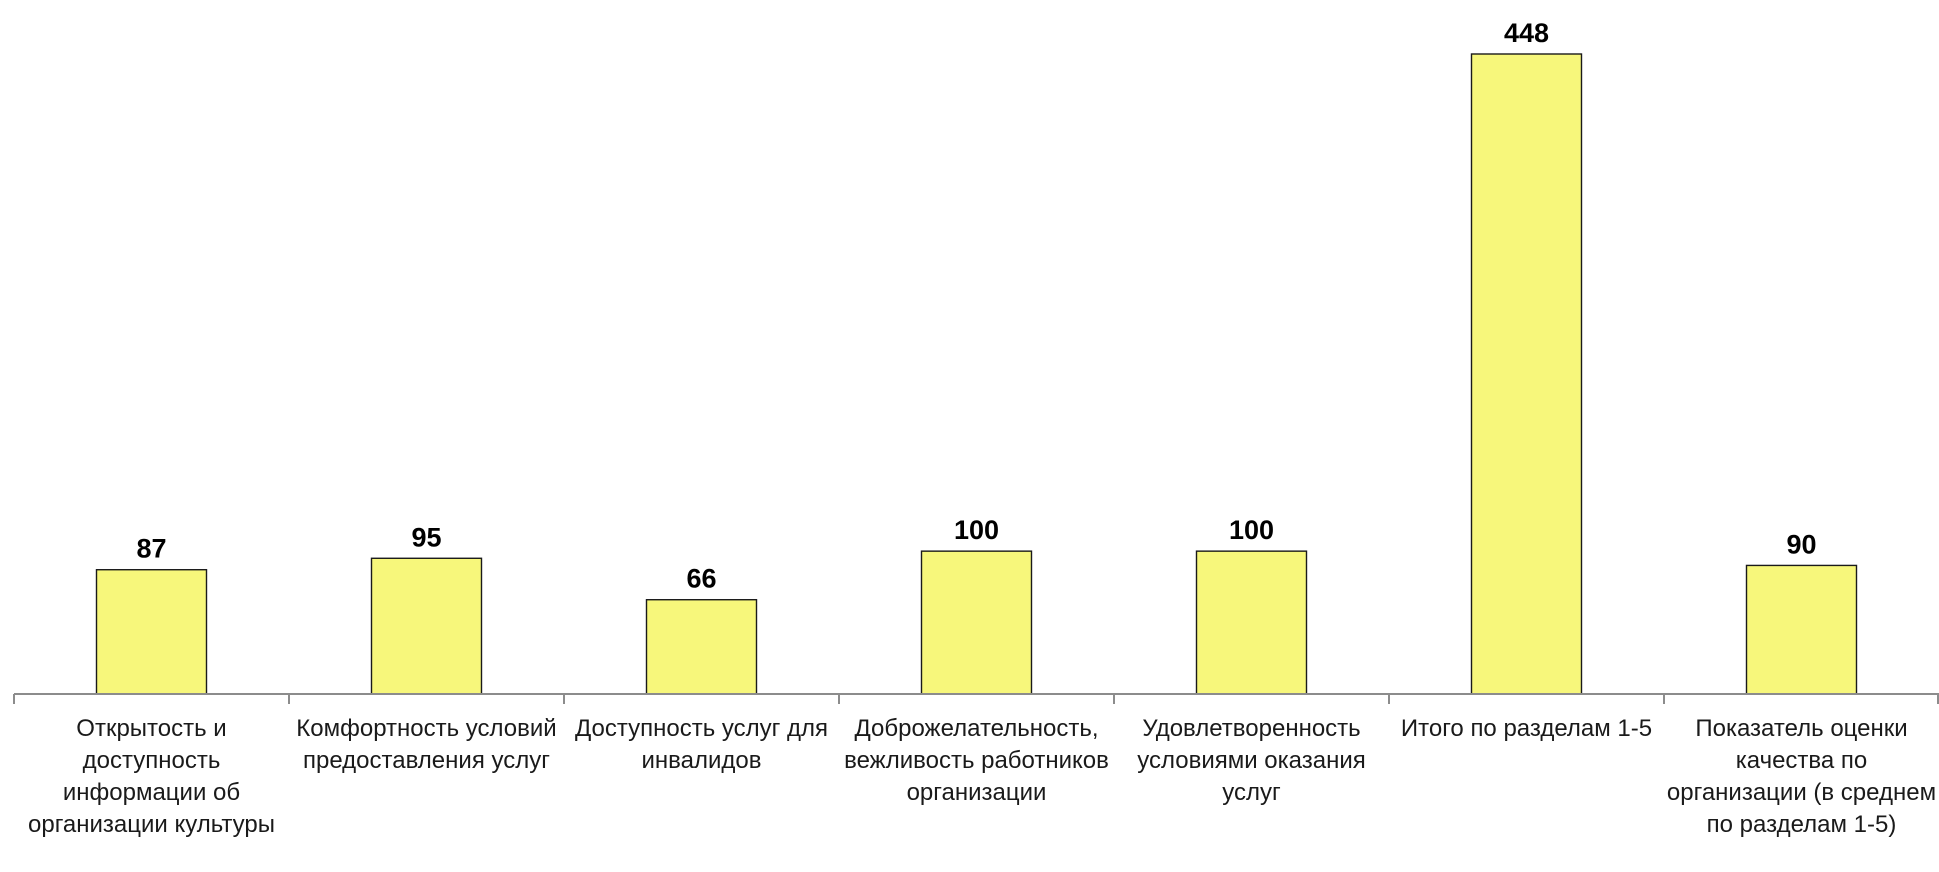  I want to click on data-label: 90, so click(1801, 544).